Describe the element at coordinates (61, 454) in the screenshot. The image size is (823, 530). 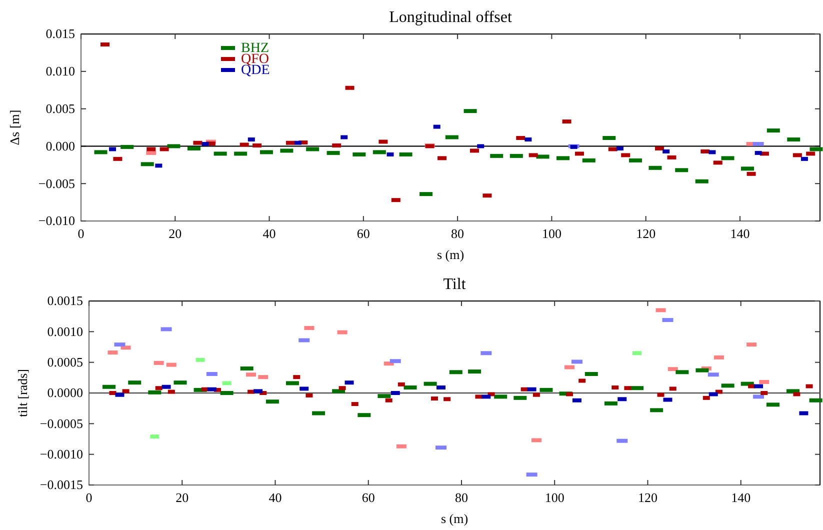
I see `y-tick-label: −0.0010` at that location.